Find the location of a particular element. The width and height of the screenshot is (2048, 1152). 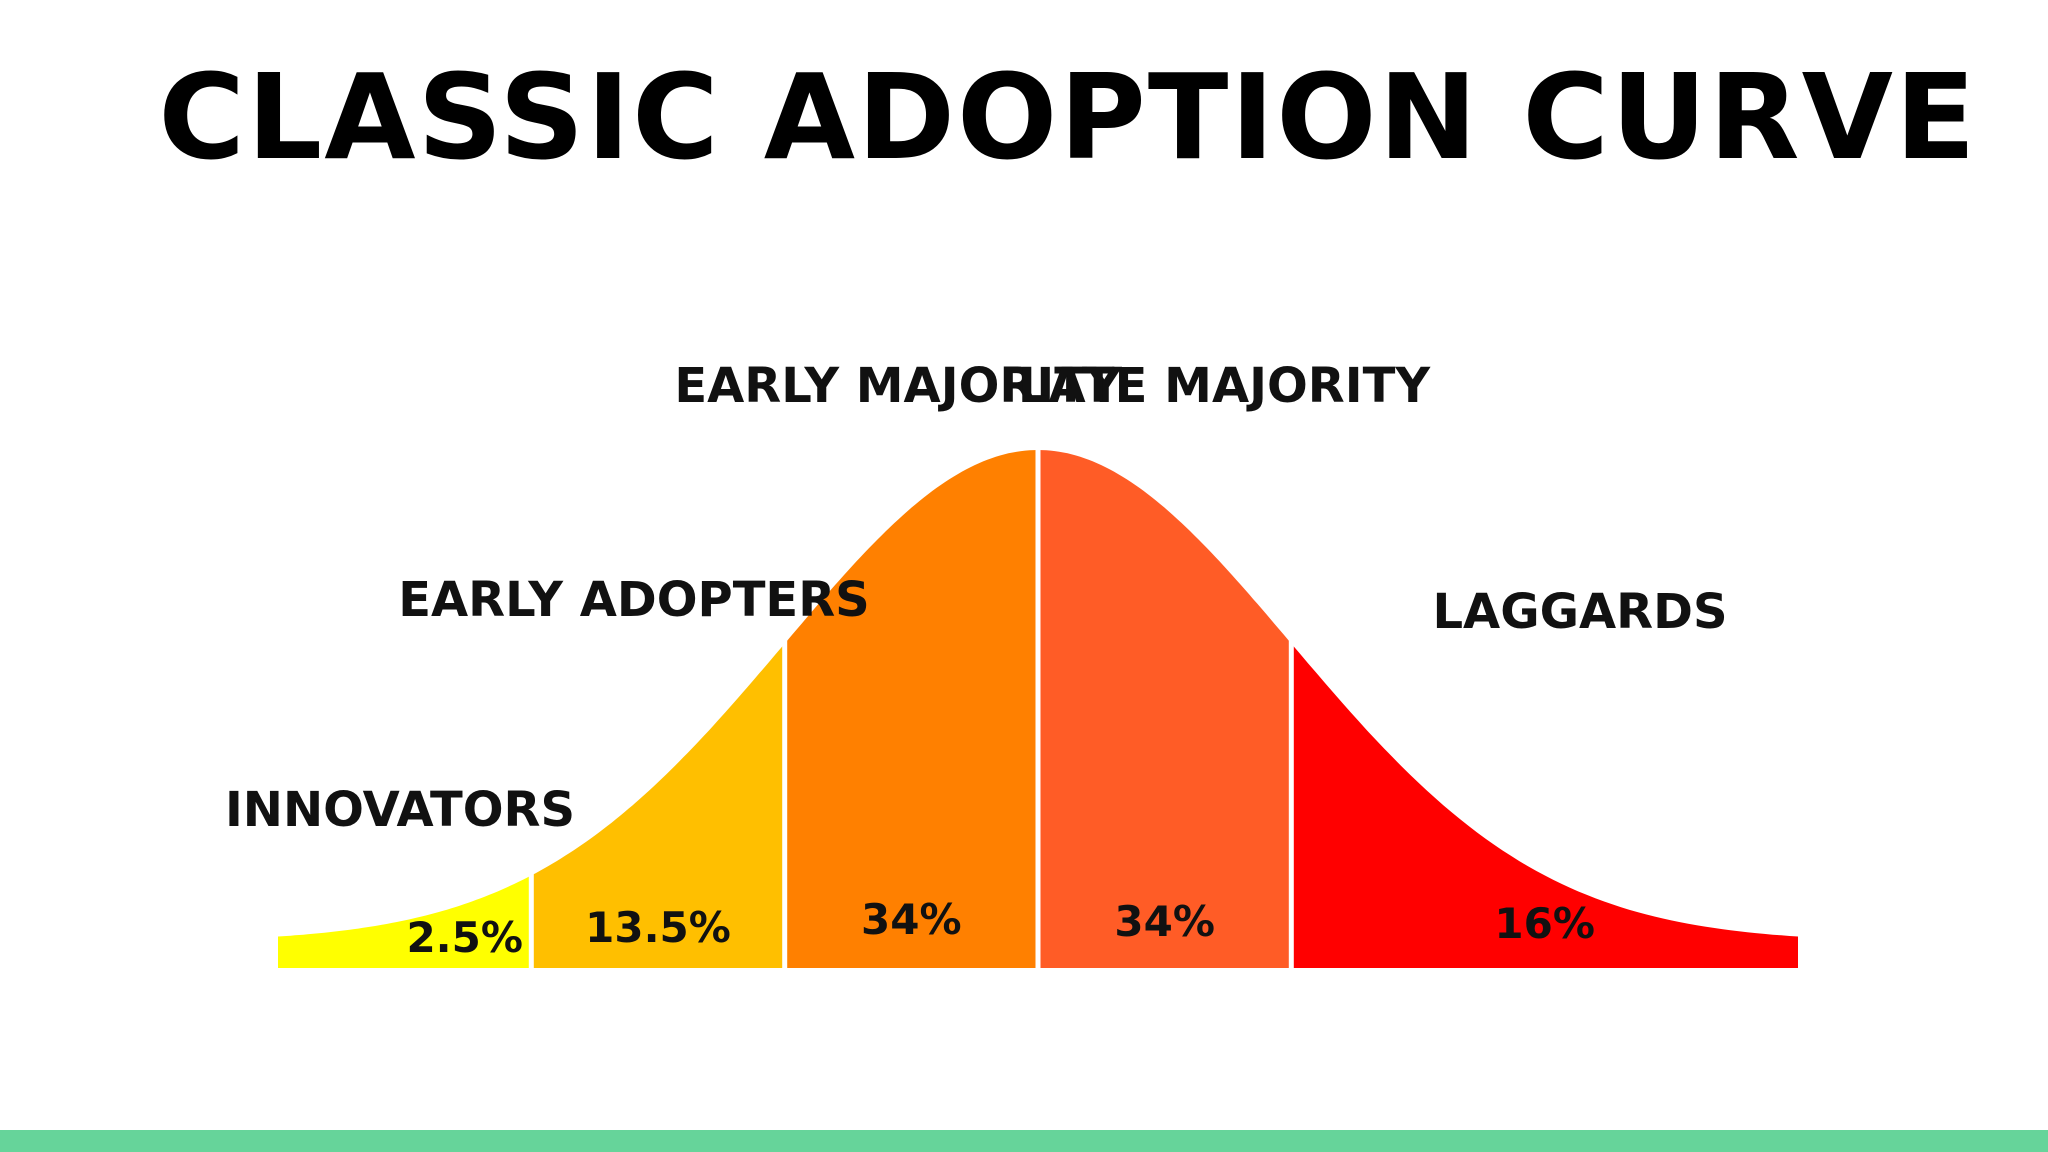

segment-area-laggards is located at coordinates (1544, 805).